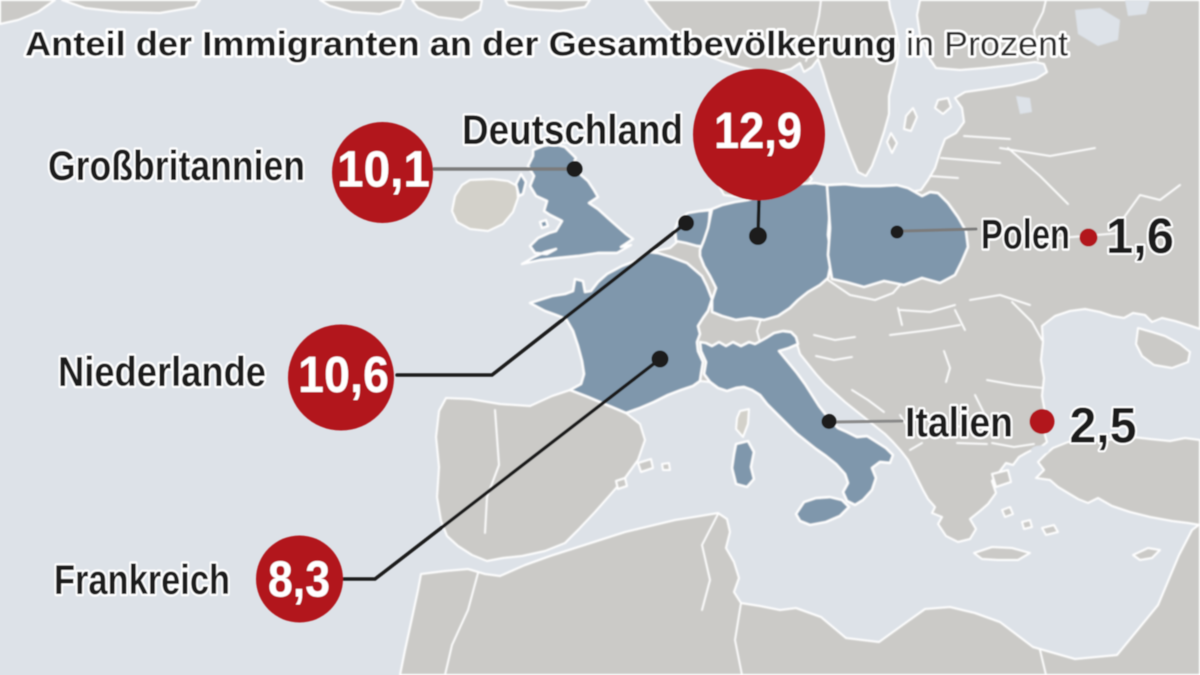 The height and width of the screenshot is (675, 1200). I want to click on svg-text: Frankreich, so click(142, 579).